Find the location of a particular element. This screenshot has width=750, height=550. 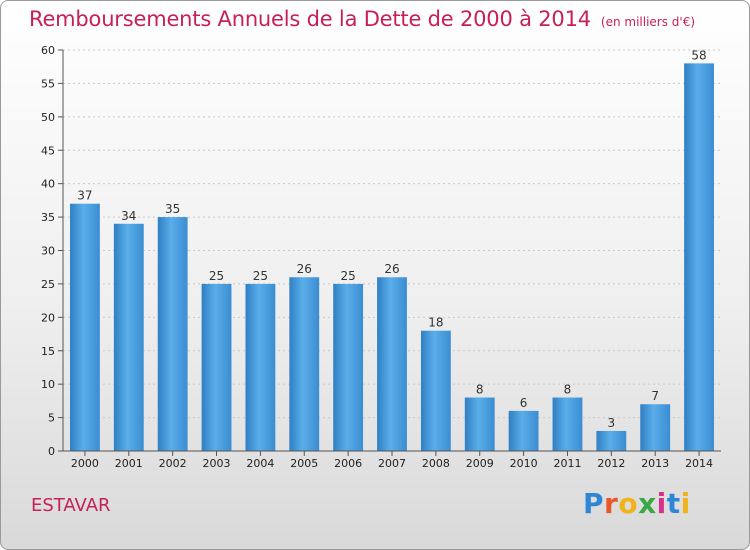

y-tick-label: 10 is located at coordinates (48, 384).